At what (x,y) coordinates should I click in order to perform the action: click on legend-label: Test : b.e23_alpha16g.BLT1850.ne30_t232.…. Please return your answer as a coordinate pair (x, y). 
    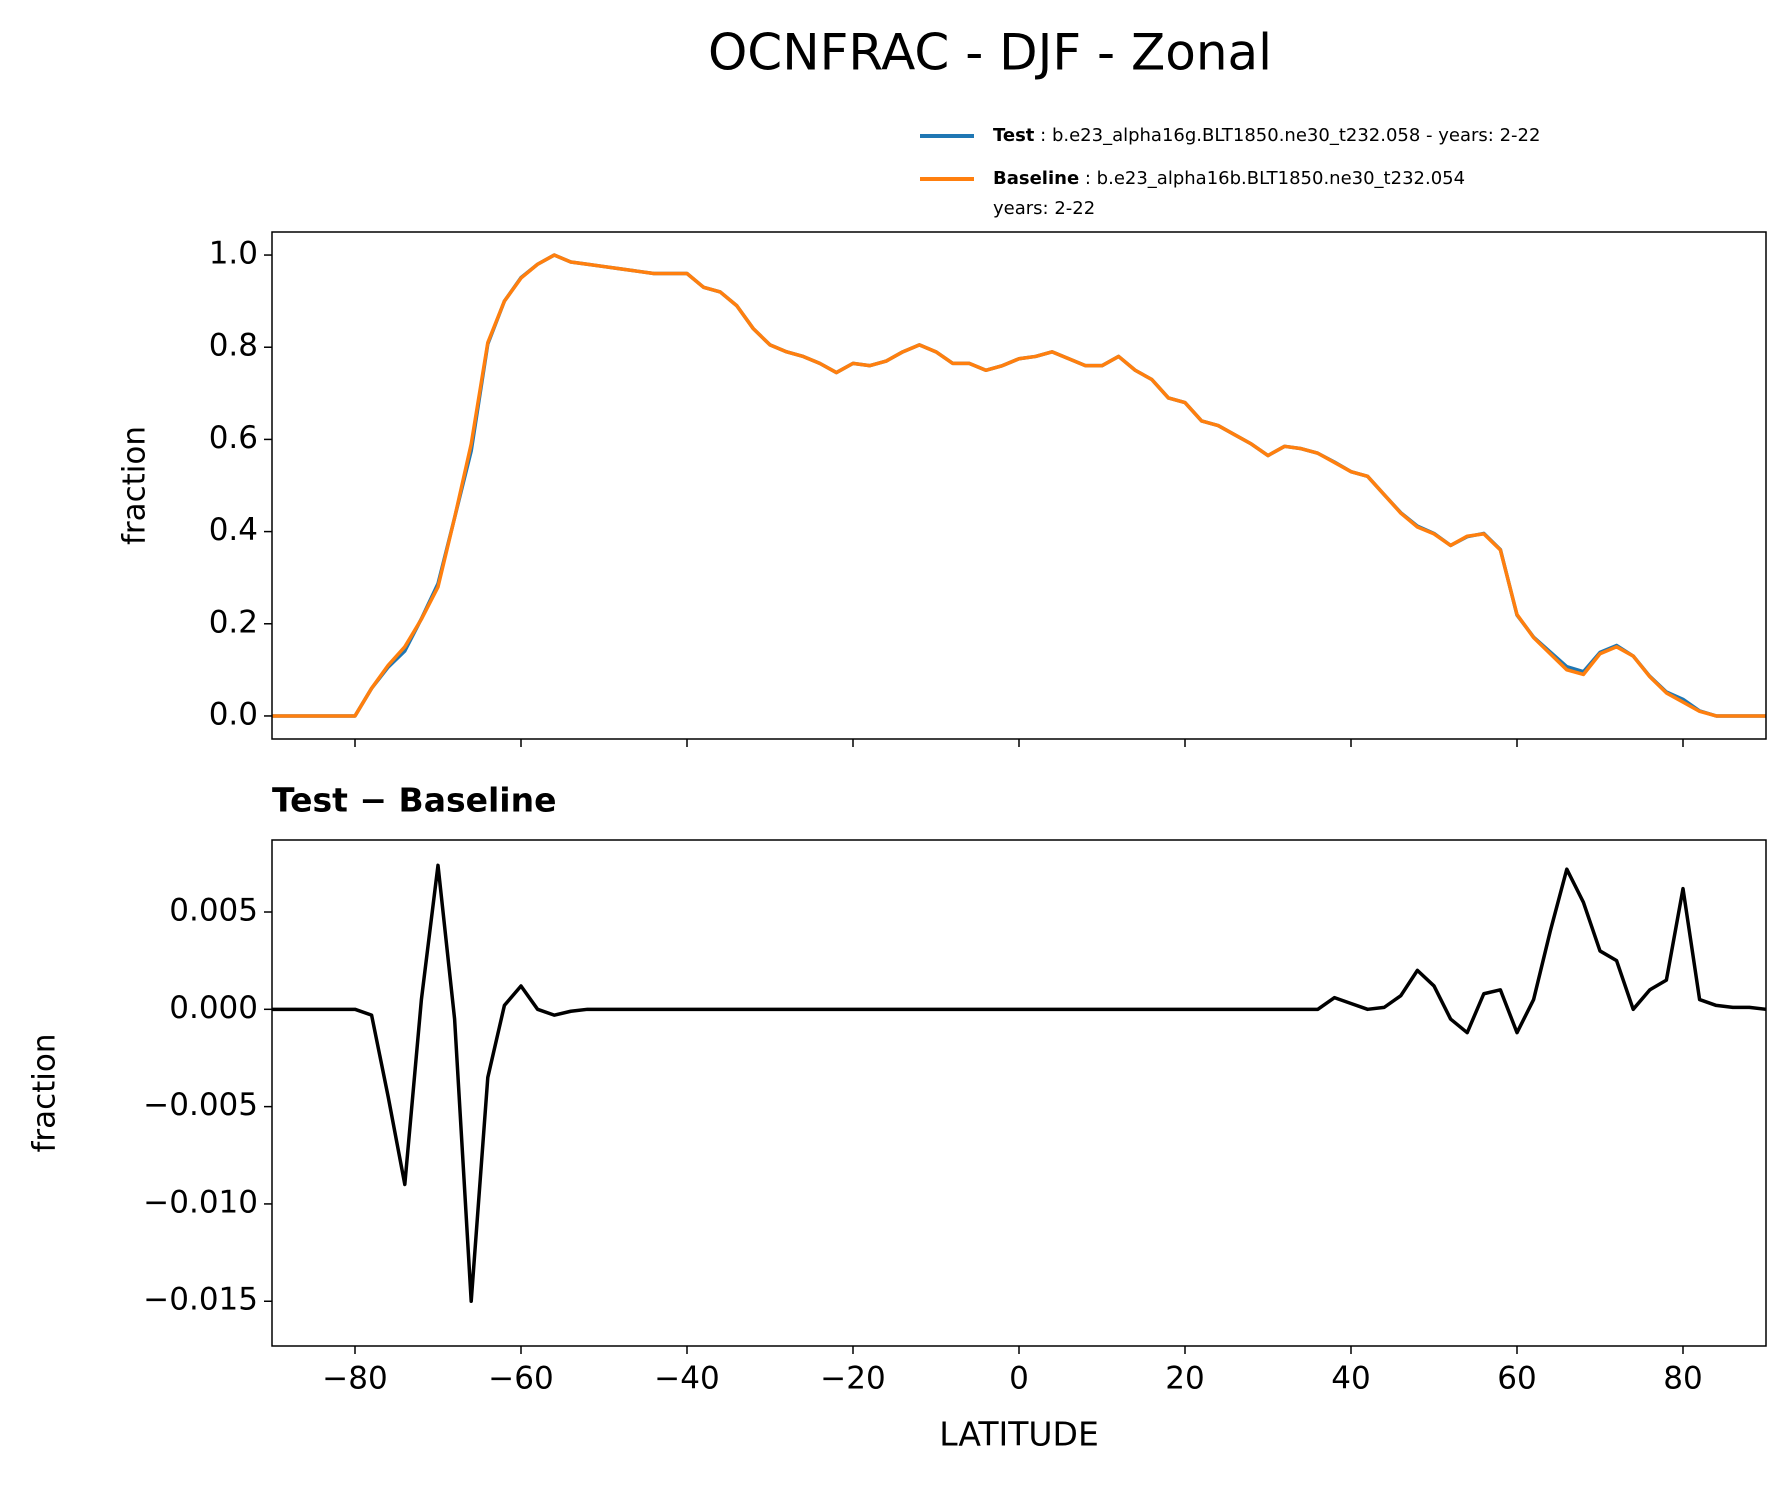
    Looking at the image, I should click on (1266, 135).